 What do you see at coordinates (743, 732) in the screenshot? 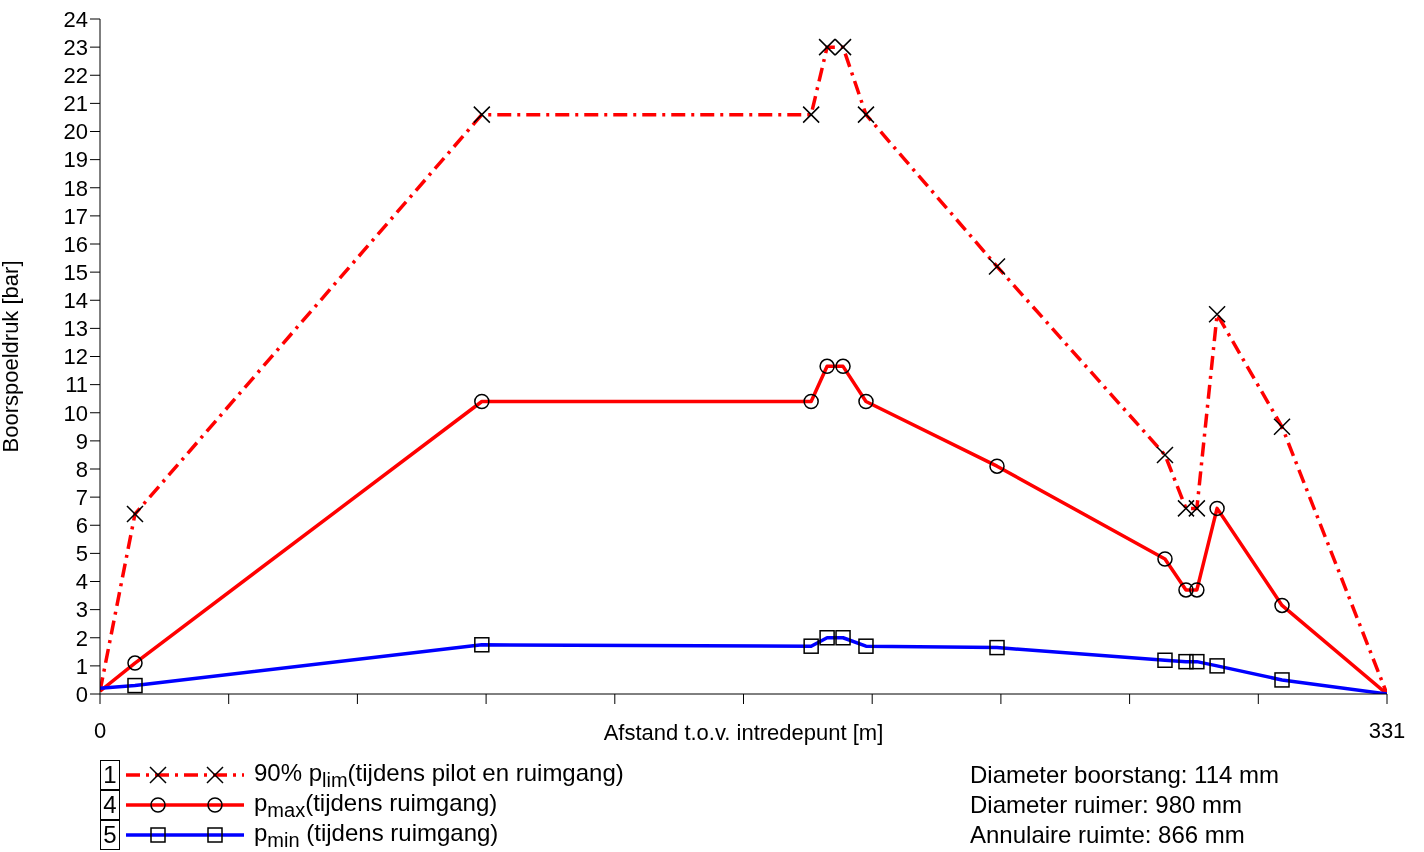
I see `x-axis-title: Afstand t.o.v. intredepunt [m]` at bounding box center [743, 732].